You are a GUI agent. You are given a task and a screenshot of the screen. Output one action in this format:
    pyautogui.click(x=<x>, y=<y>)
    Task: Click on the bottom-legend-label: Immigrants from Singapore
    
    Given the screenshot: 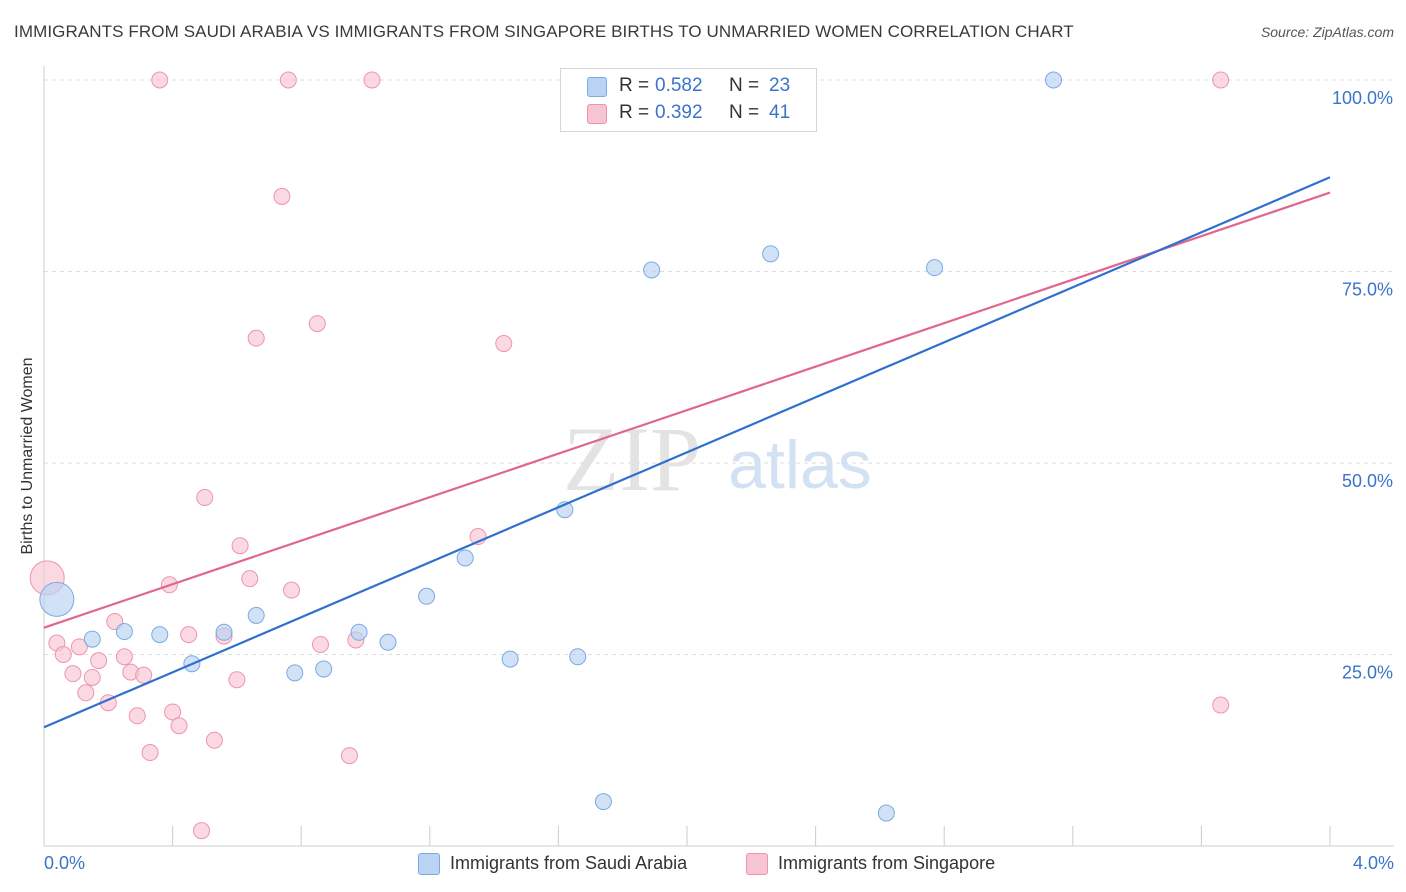 What is the action you would take?
    pyautogui.click(x=887, y=863)
    